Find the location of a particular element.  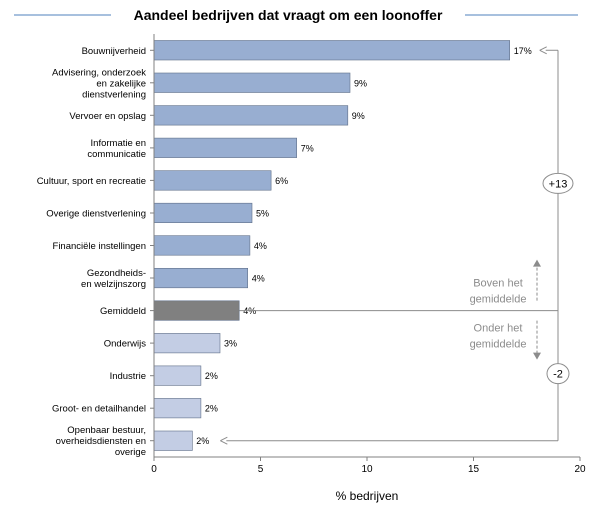

x-tick-label-0: 0 is located at coordinates (154, 469).